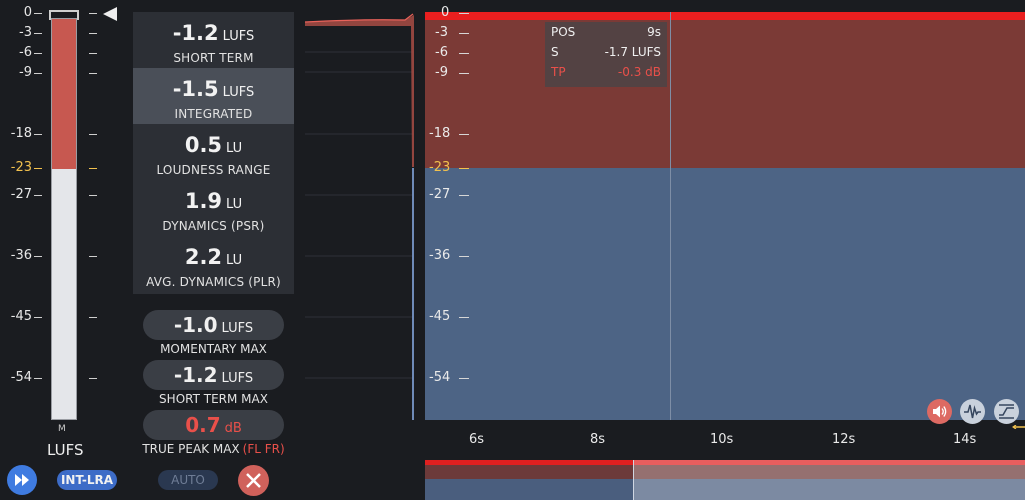 Image resolution: width=1025 pixels, height=500 pixels. Describe the element at coordinates (606, 73) in the screenshot. I see `tooltip-row-tp: TP -0.3 dB` at that location.